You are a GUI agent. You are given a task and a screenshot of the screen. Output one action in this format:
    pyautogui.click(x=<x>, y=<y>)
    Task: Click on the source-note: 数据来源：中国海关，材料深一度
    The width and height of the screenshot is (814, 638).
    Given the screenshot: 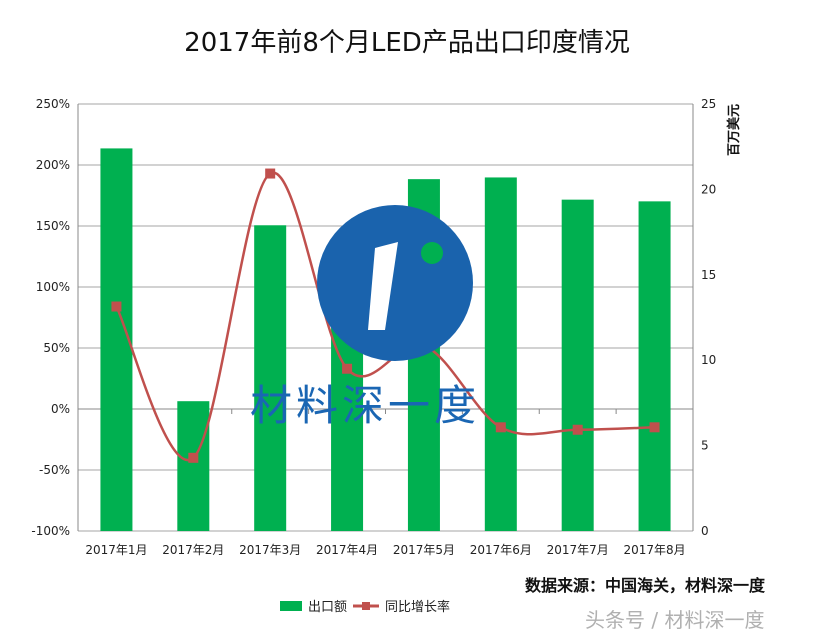 What is the action you would take?
    pyautogui.click(x=645, y=585)
    